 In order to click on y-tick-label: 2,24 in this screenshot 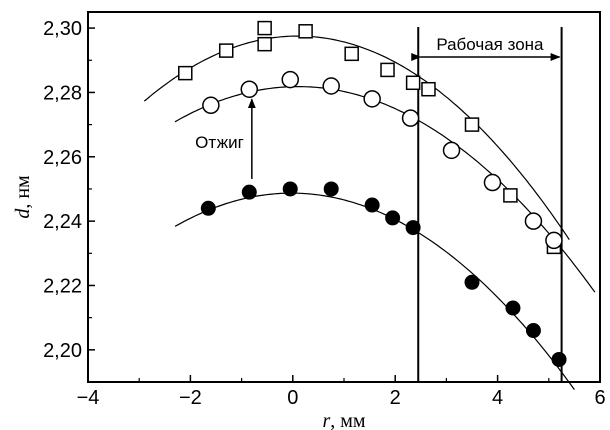, I will do `click(62, 222)`.